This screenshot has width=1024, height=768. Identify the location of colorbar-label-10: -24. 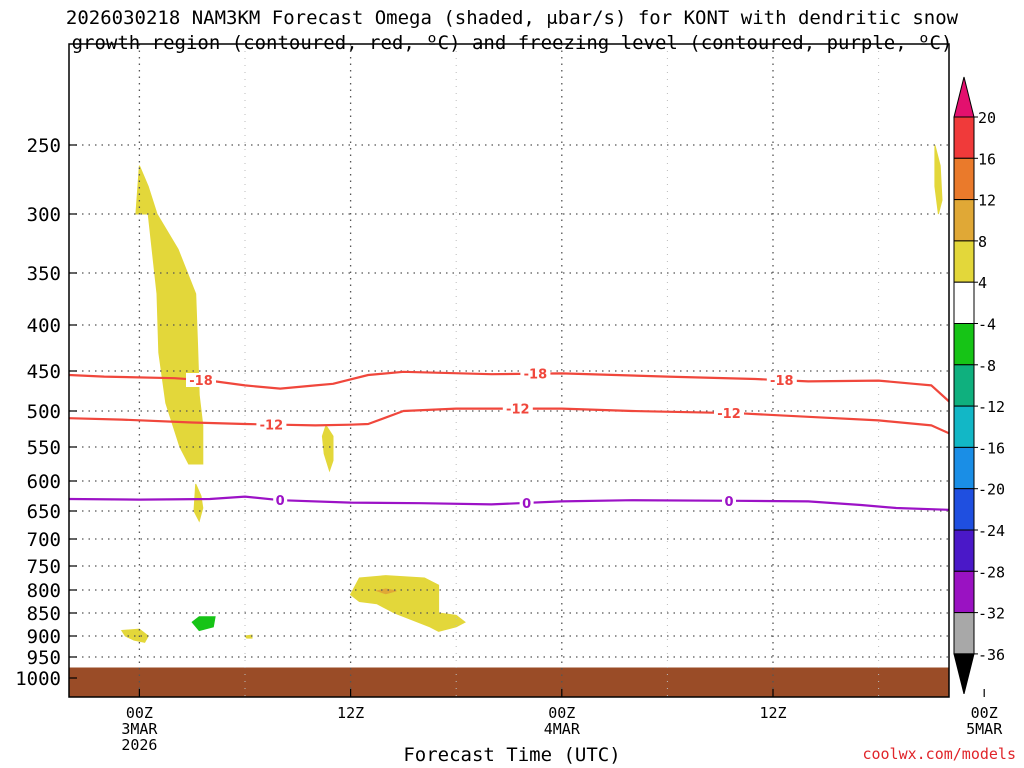
(991, 531).